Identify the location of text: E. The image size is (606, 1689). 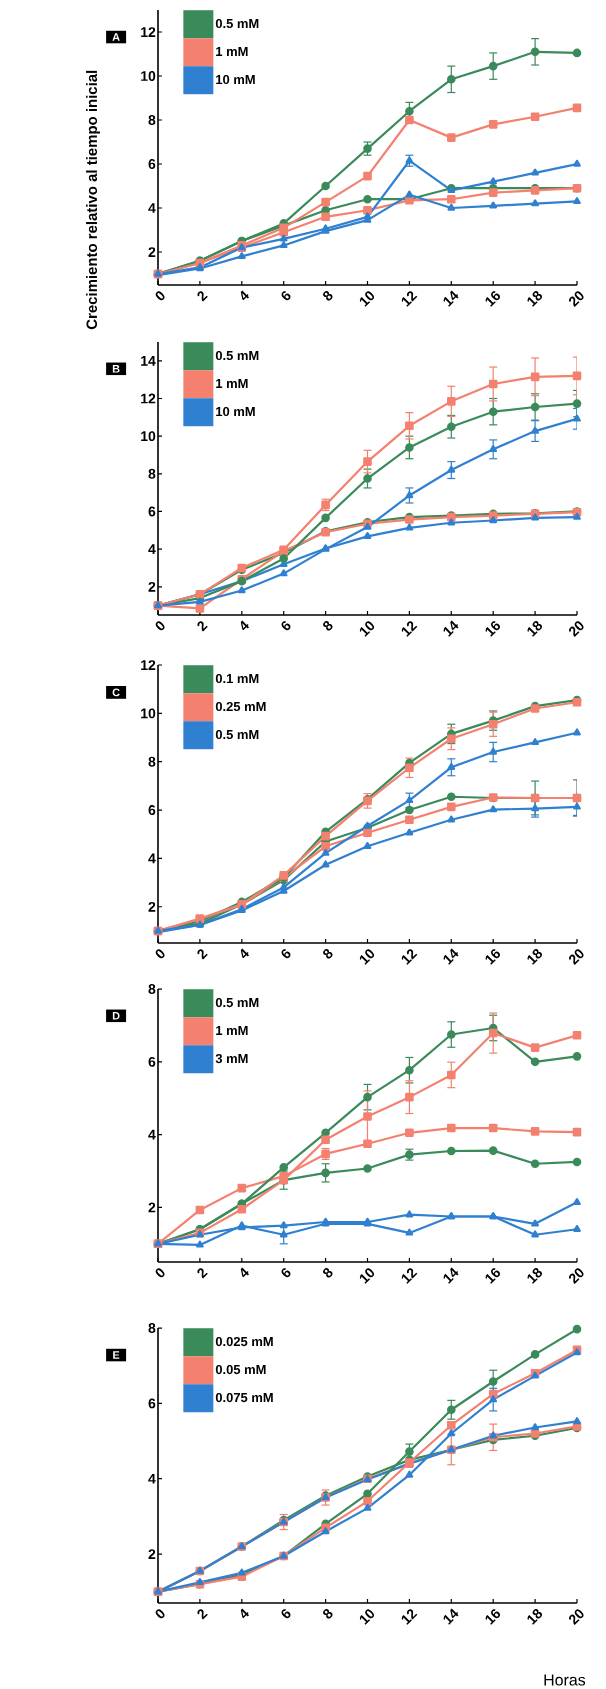
(116, 1355).